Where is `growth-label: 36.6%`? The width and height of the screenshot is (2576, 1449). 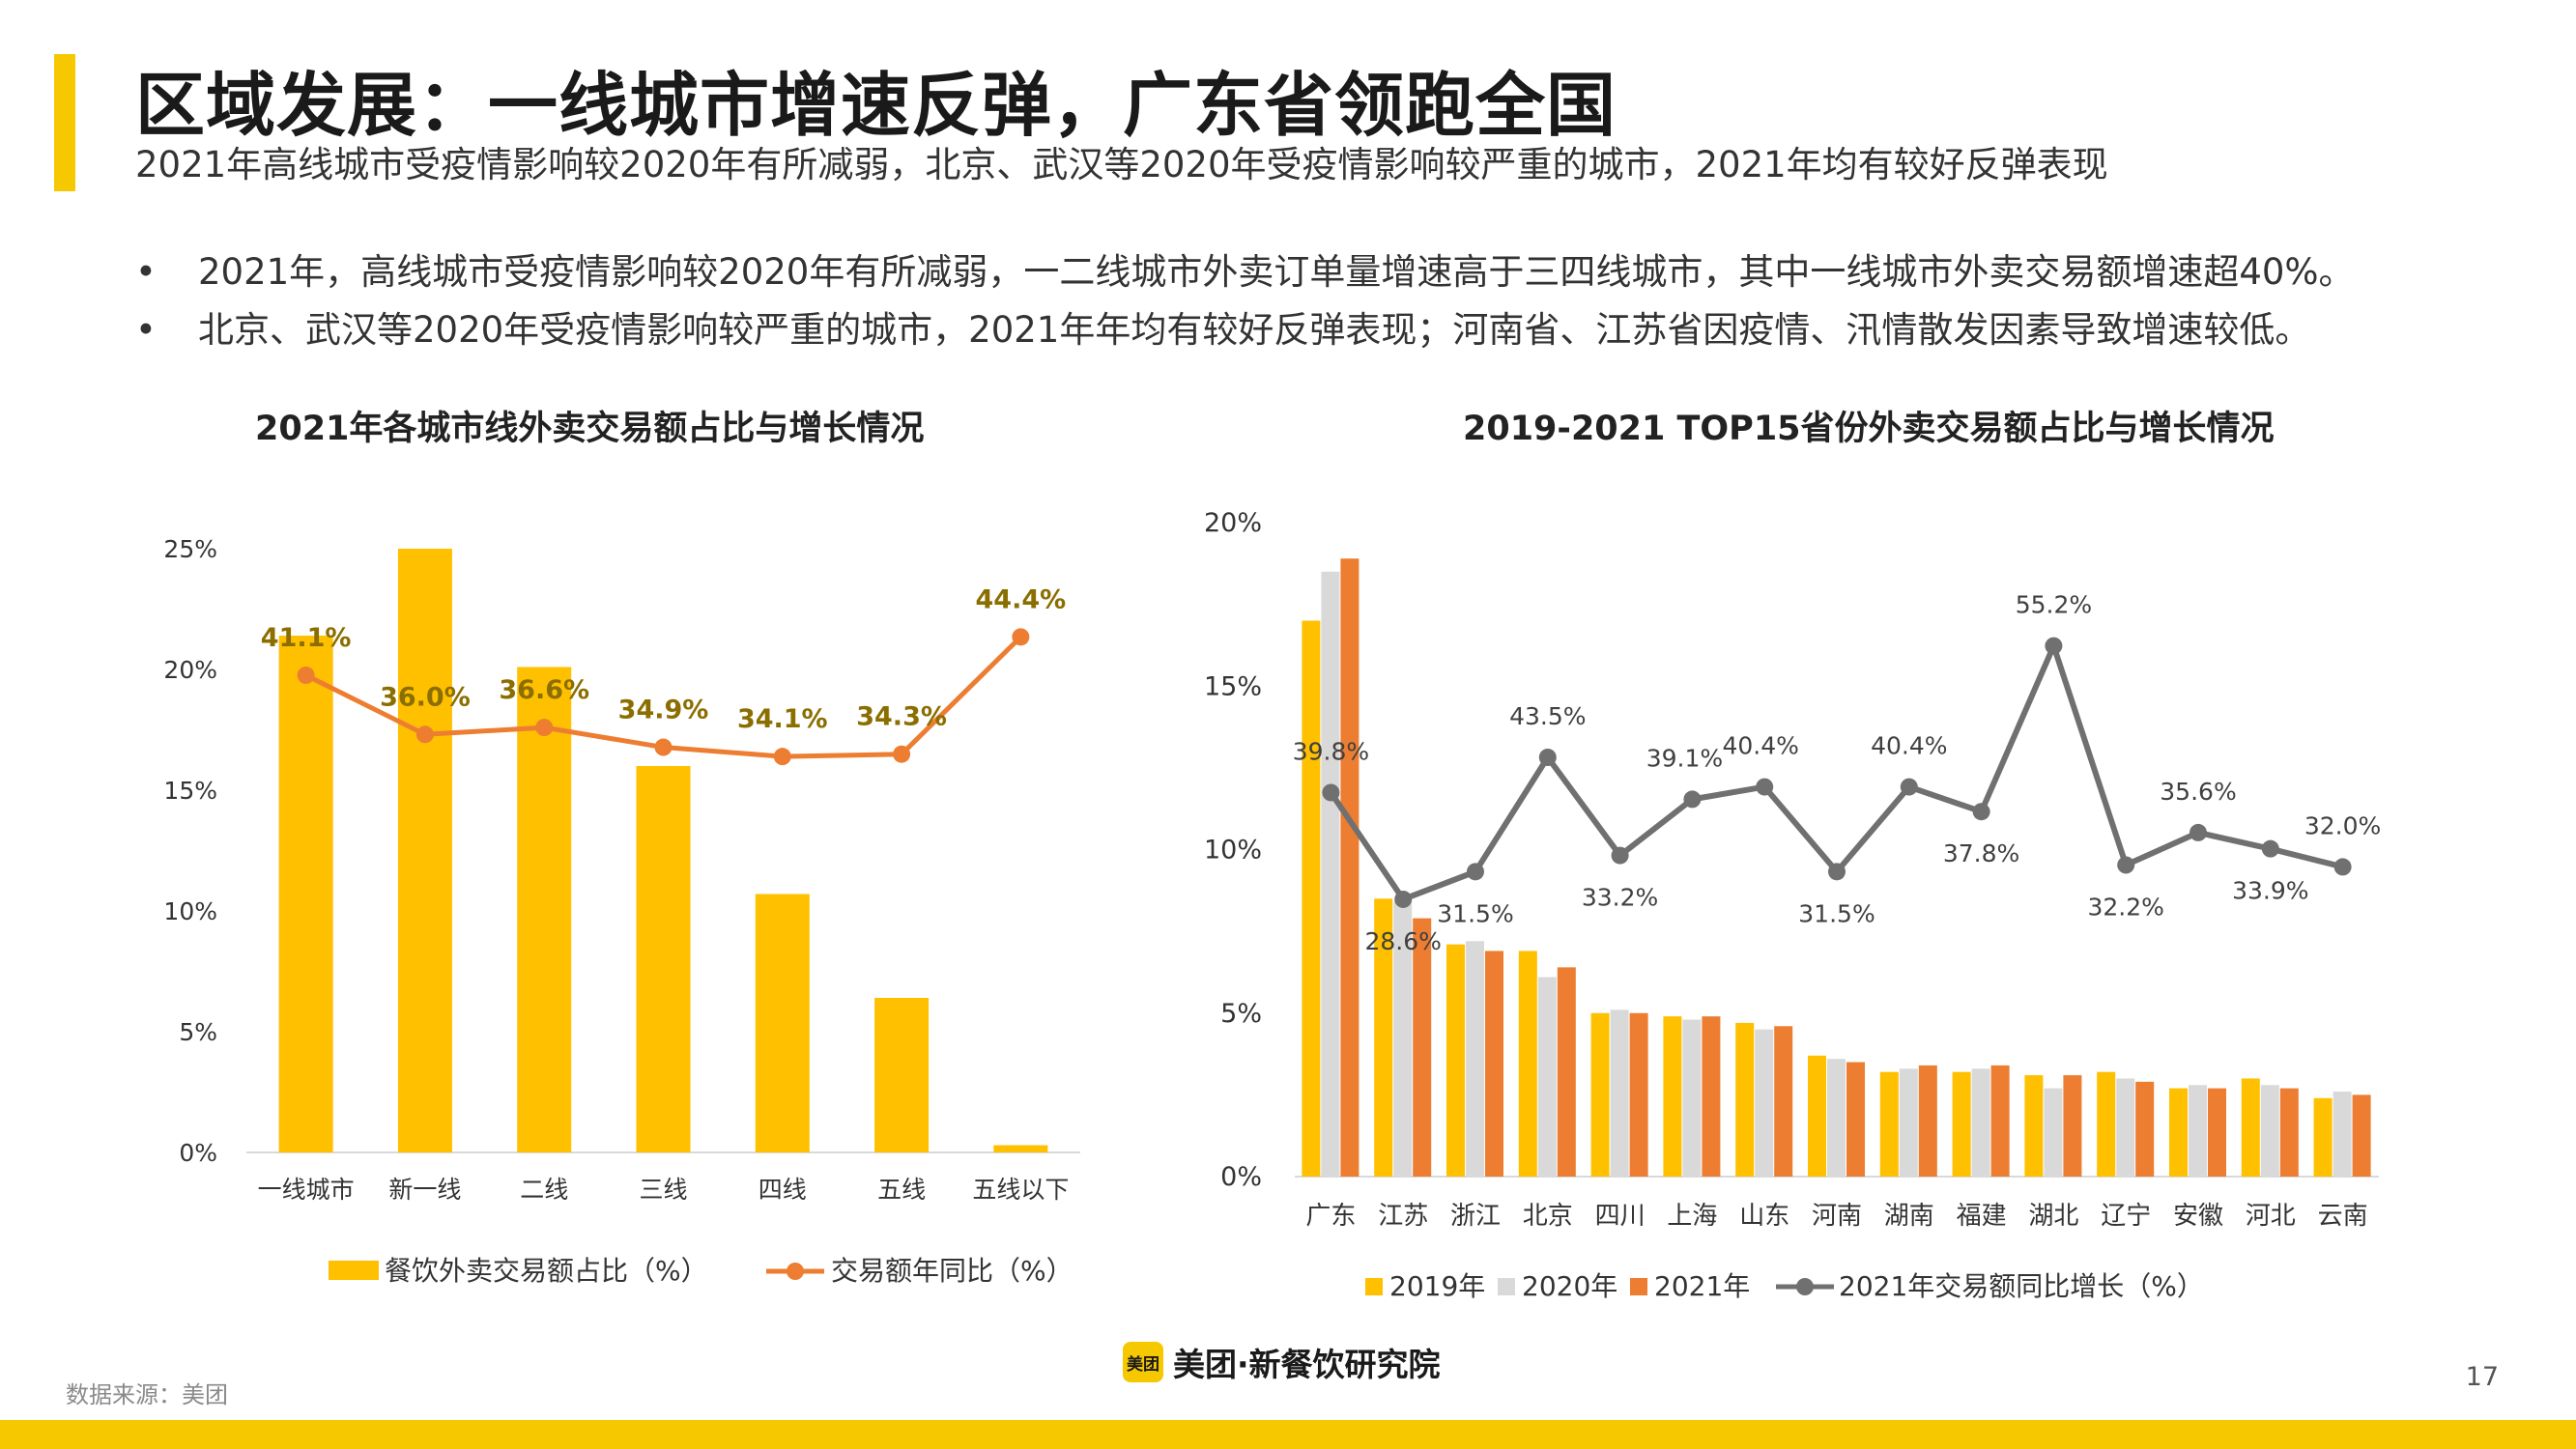 growth-label: 36.6% is located at coordinates (544, 690).